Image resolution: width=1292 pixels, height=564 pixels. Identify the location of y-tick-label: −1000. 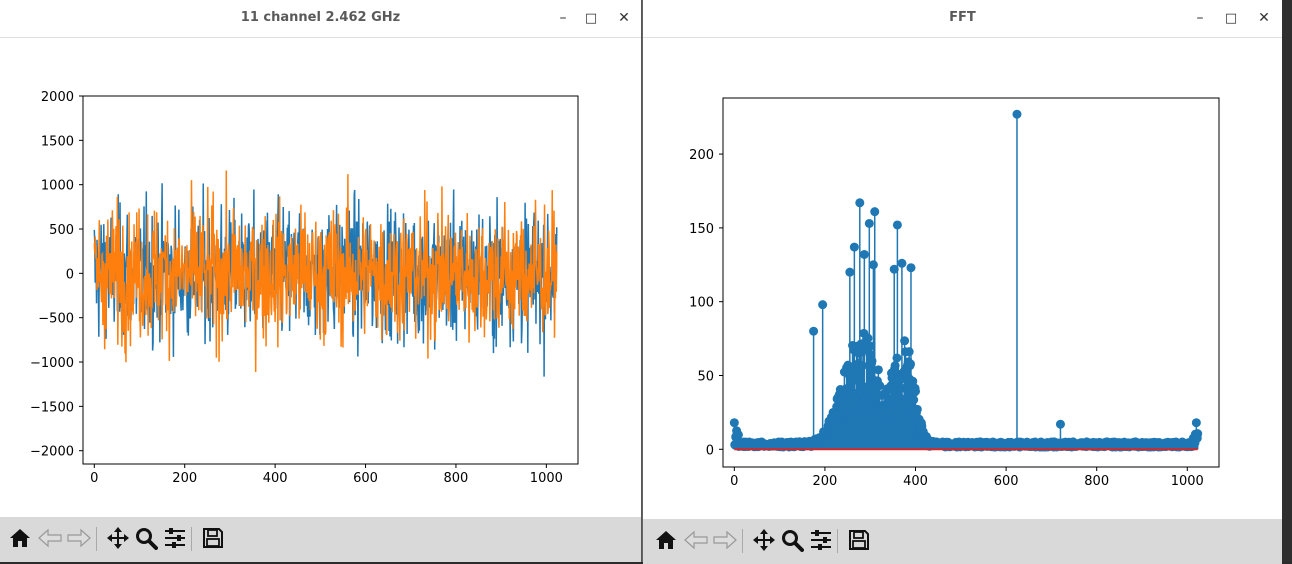
(52, 363).